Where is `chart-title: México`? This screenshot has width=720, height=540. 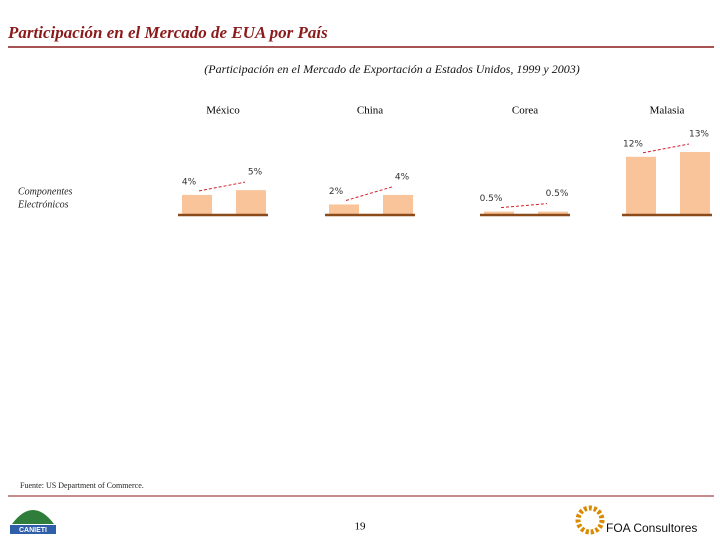
chart-title: México is located at coordinates (223, 111).